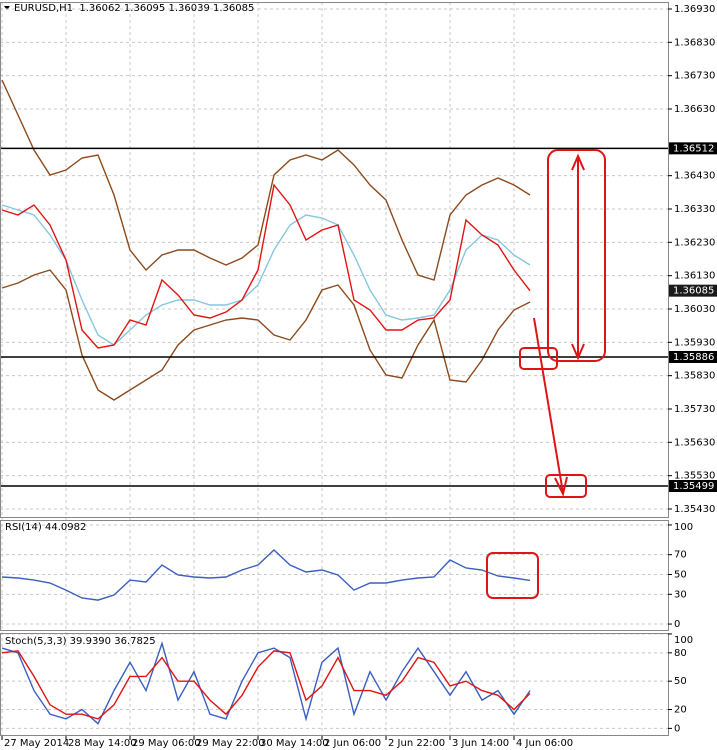  I want to click on last-price-label: 1.36085, so click(693, 291).